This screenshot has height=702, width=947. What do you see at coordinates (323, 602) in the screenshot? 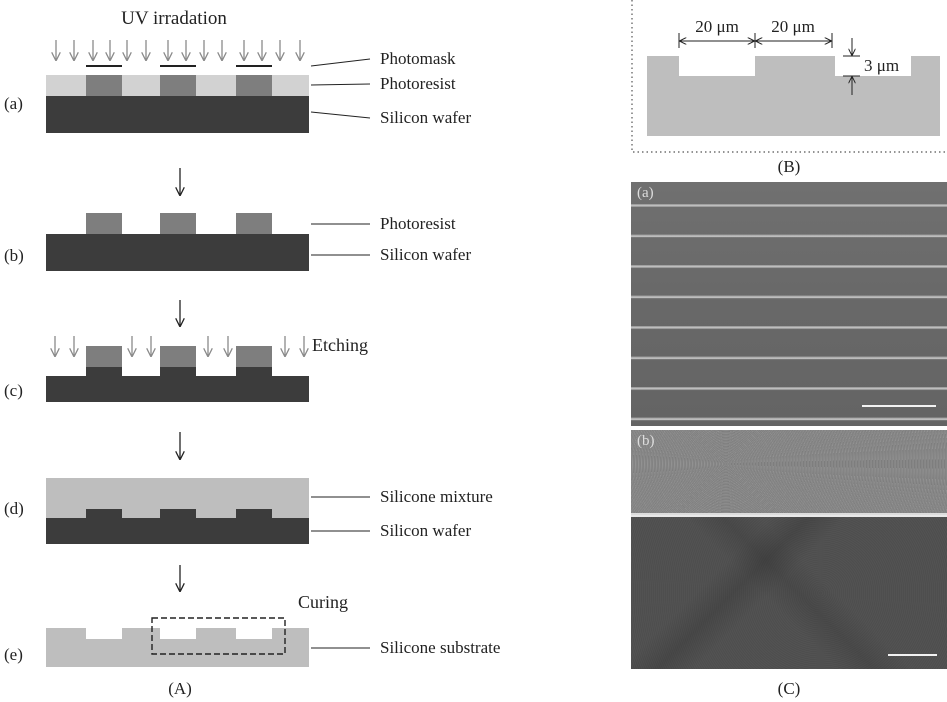
I see `curing-label: Curing` at bounding box center [323, 602].